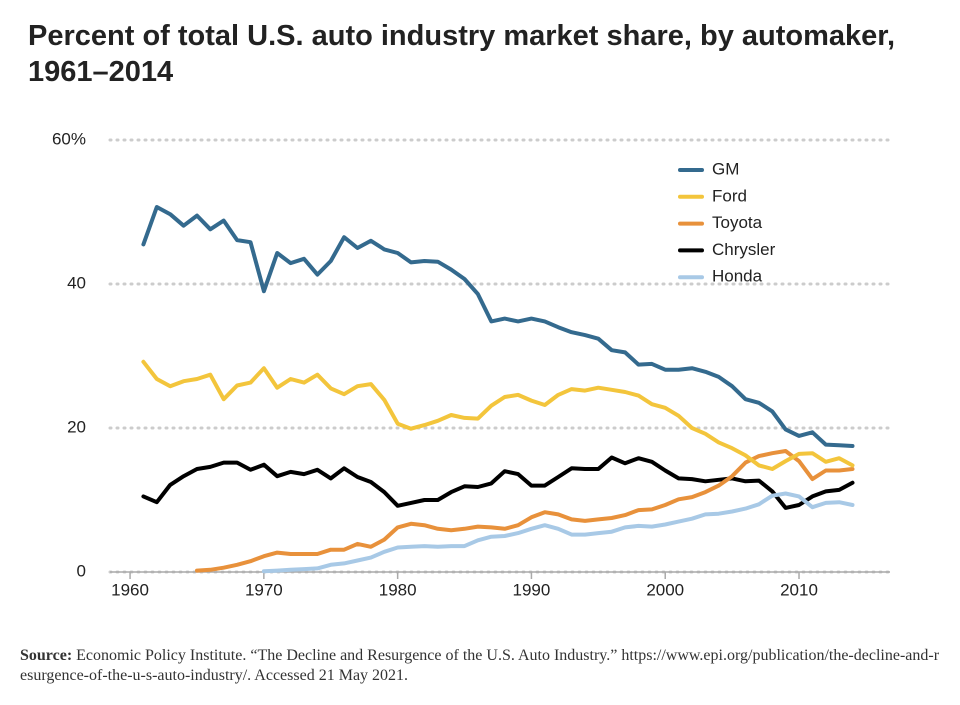  Describe the element at coordinates (81, 570) in the screenshot. I see `y-tick-label: 0` at that location.